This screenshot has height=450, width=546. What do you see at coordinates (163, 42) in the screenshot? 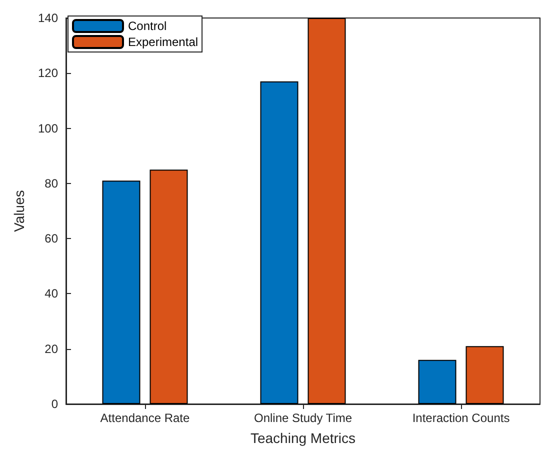
I see `legend-label: Experimental` at bounding box center [163, 42].